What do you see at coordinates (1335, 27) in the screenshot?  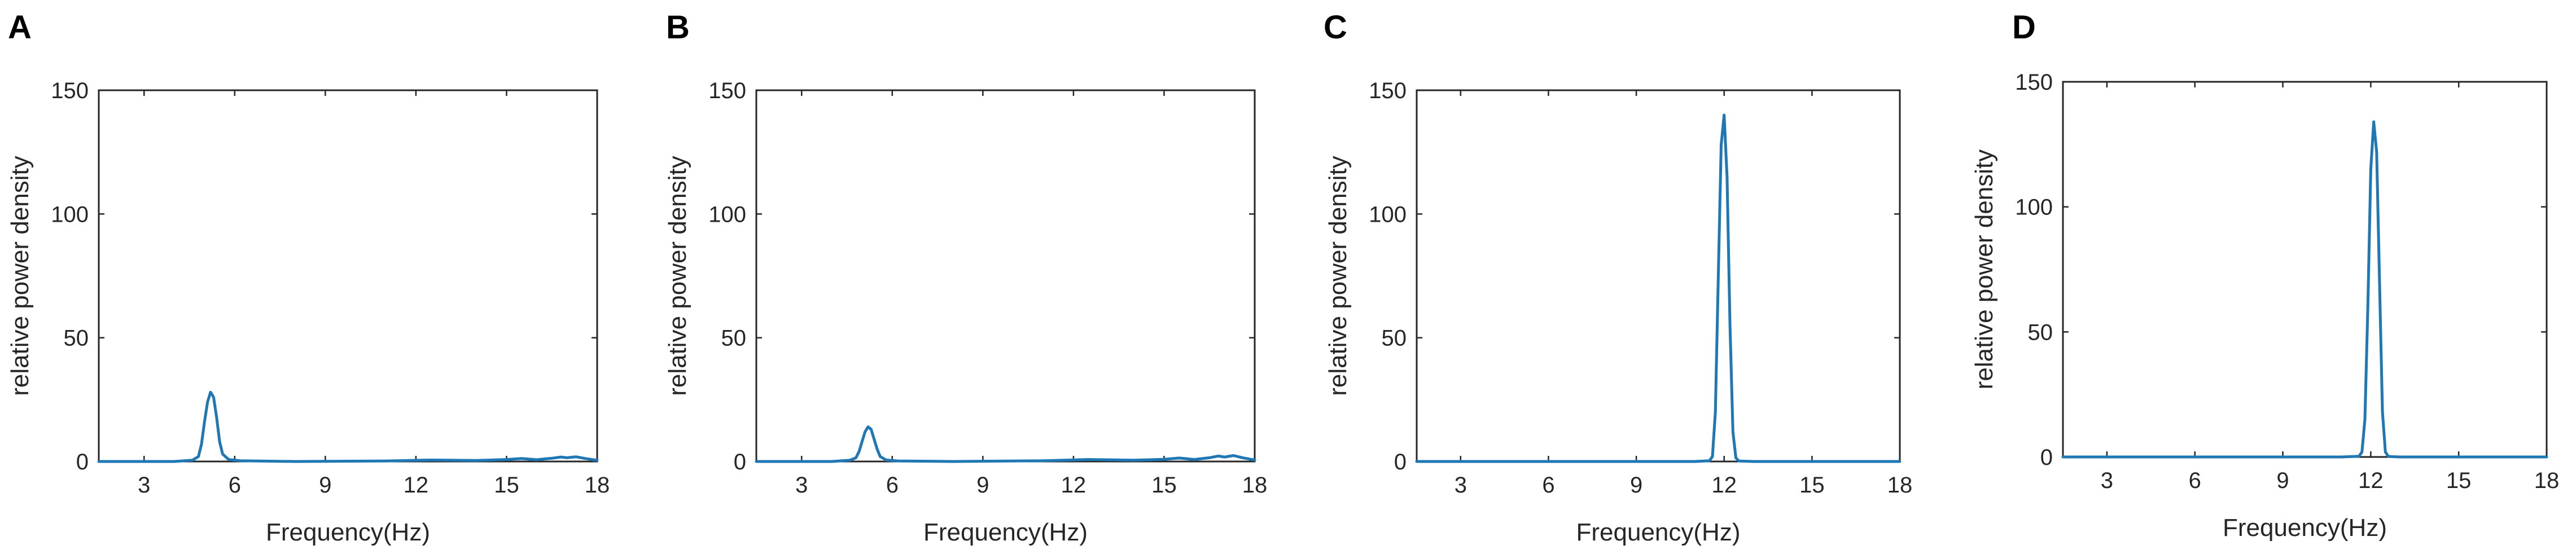 I see `panel-letter: C` at bounding box center [1335, 27].